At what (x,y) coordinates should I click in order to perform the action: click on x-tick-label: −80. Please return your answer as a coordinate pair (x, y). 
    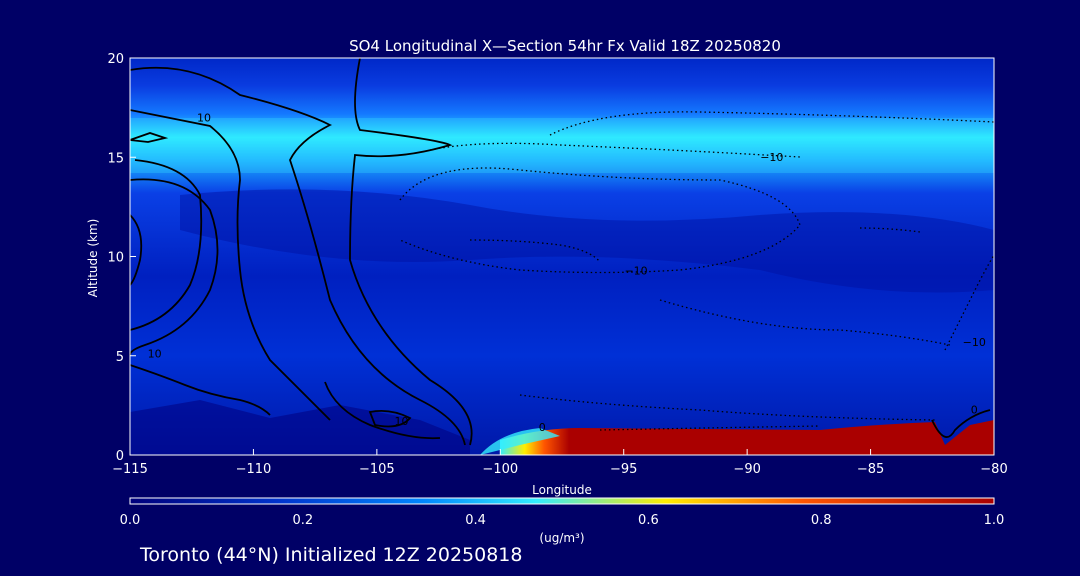
    Looking at the image, I should click on (993, 469).